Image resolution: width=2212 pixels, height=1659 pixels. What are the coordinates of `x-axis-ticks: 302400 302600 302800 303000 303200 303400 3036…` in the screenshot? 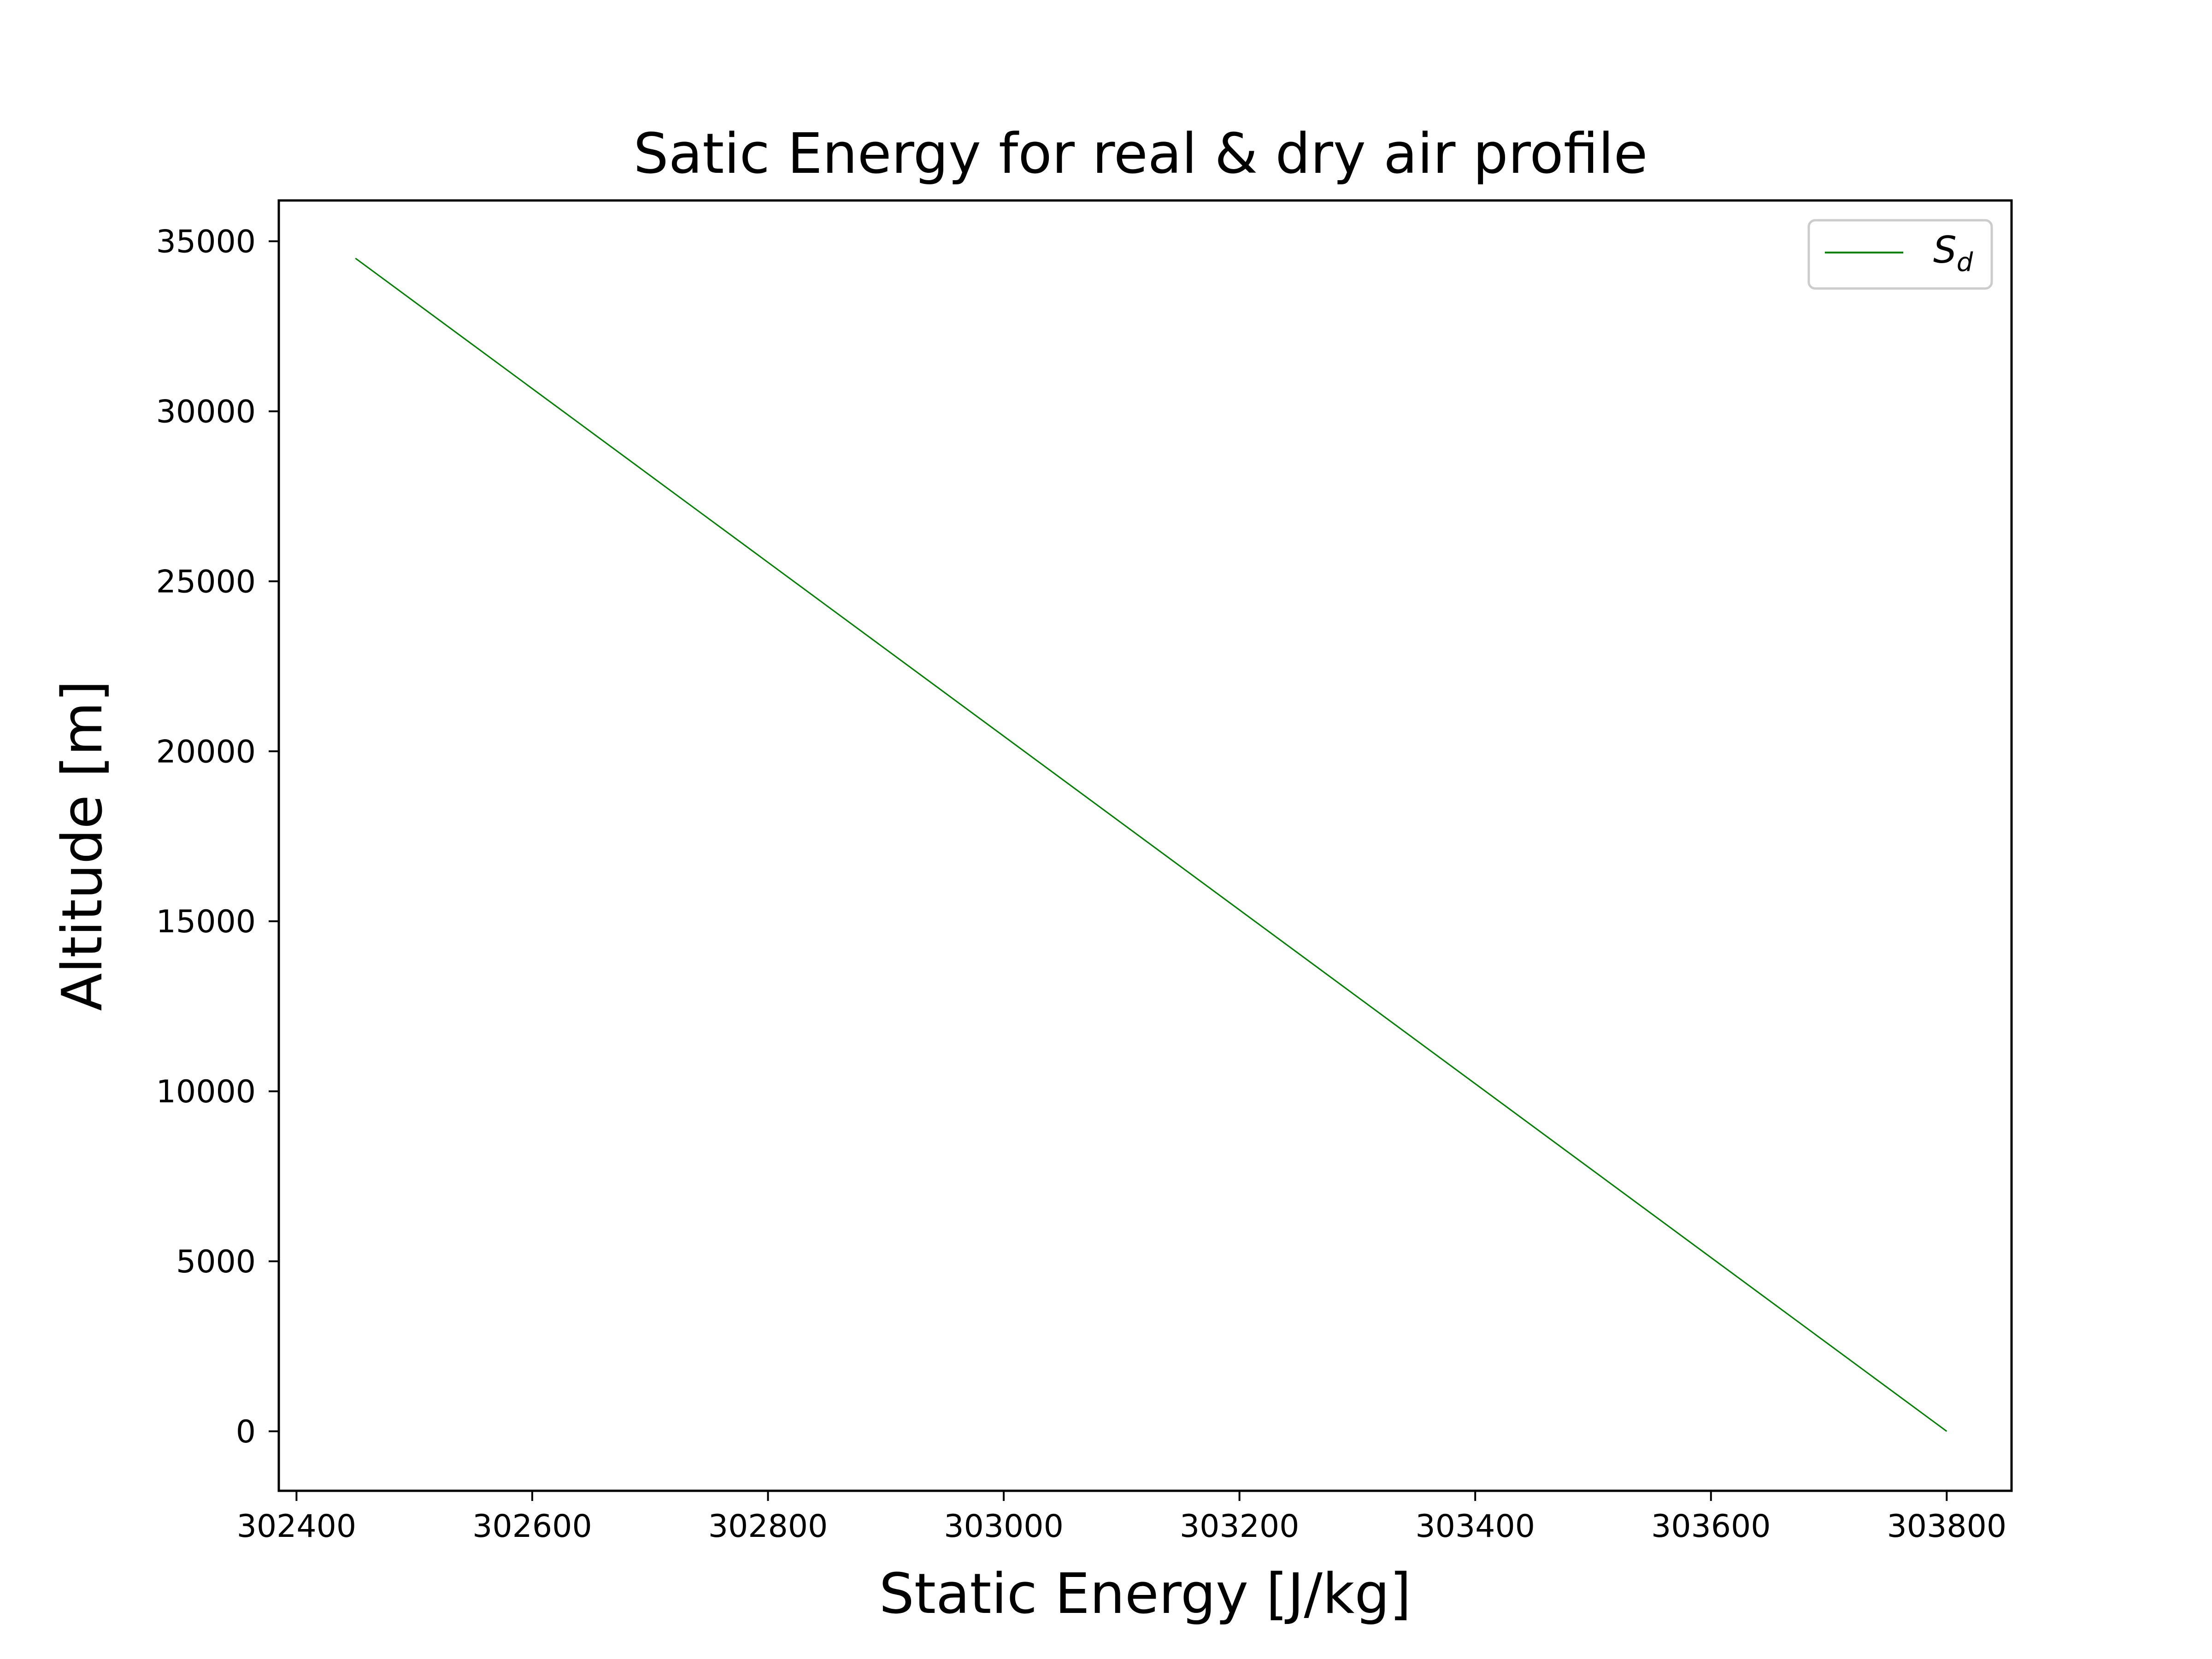 It's located at (1122, 1518).